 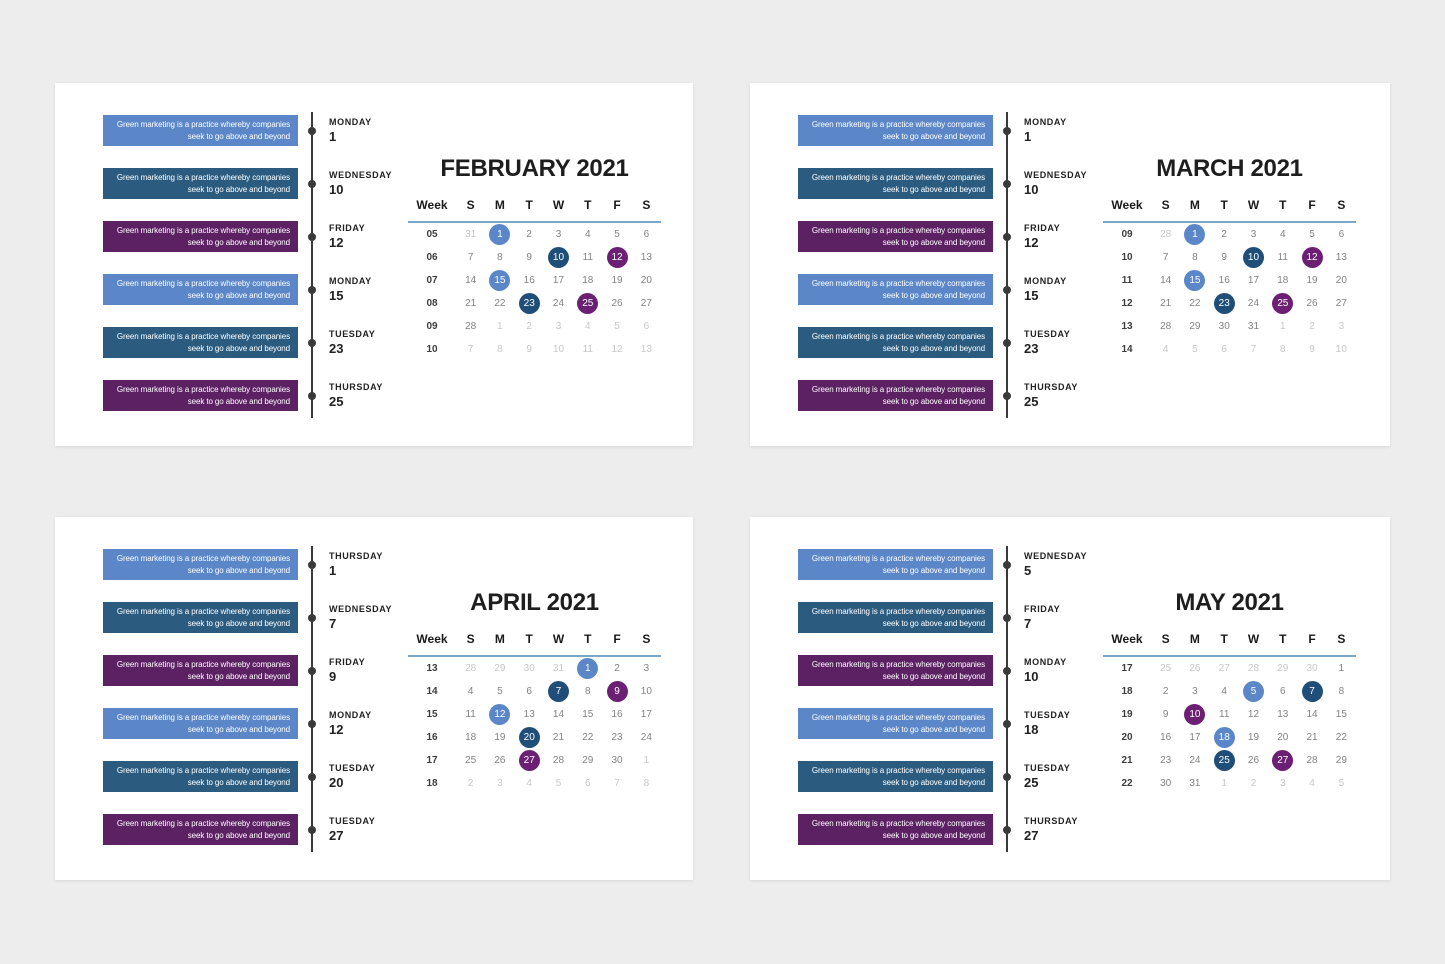 I want to click on day-cell: 23, so click(x=1166, y=760).